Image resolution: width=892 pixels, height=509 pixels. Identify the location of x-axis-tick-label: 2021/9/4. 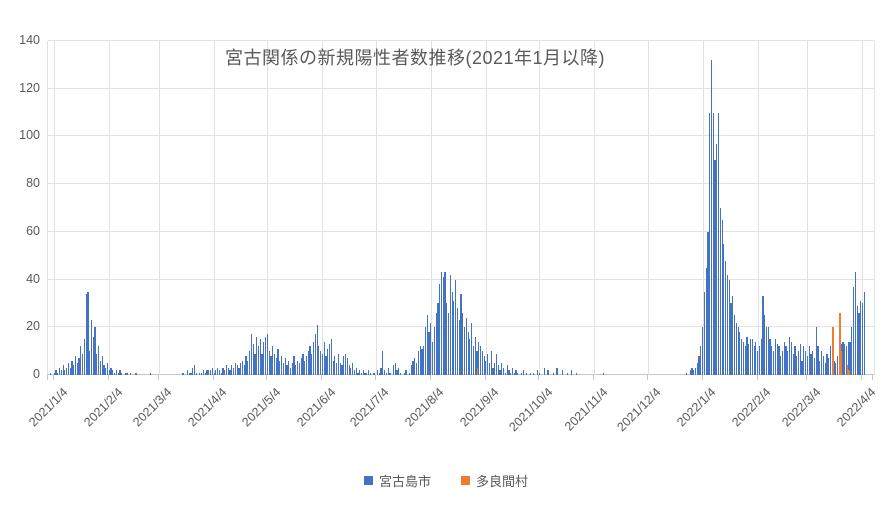
(479, 407).